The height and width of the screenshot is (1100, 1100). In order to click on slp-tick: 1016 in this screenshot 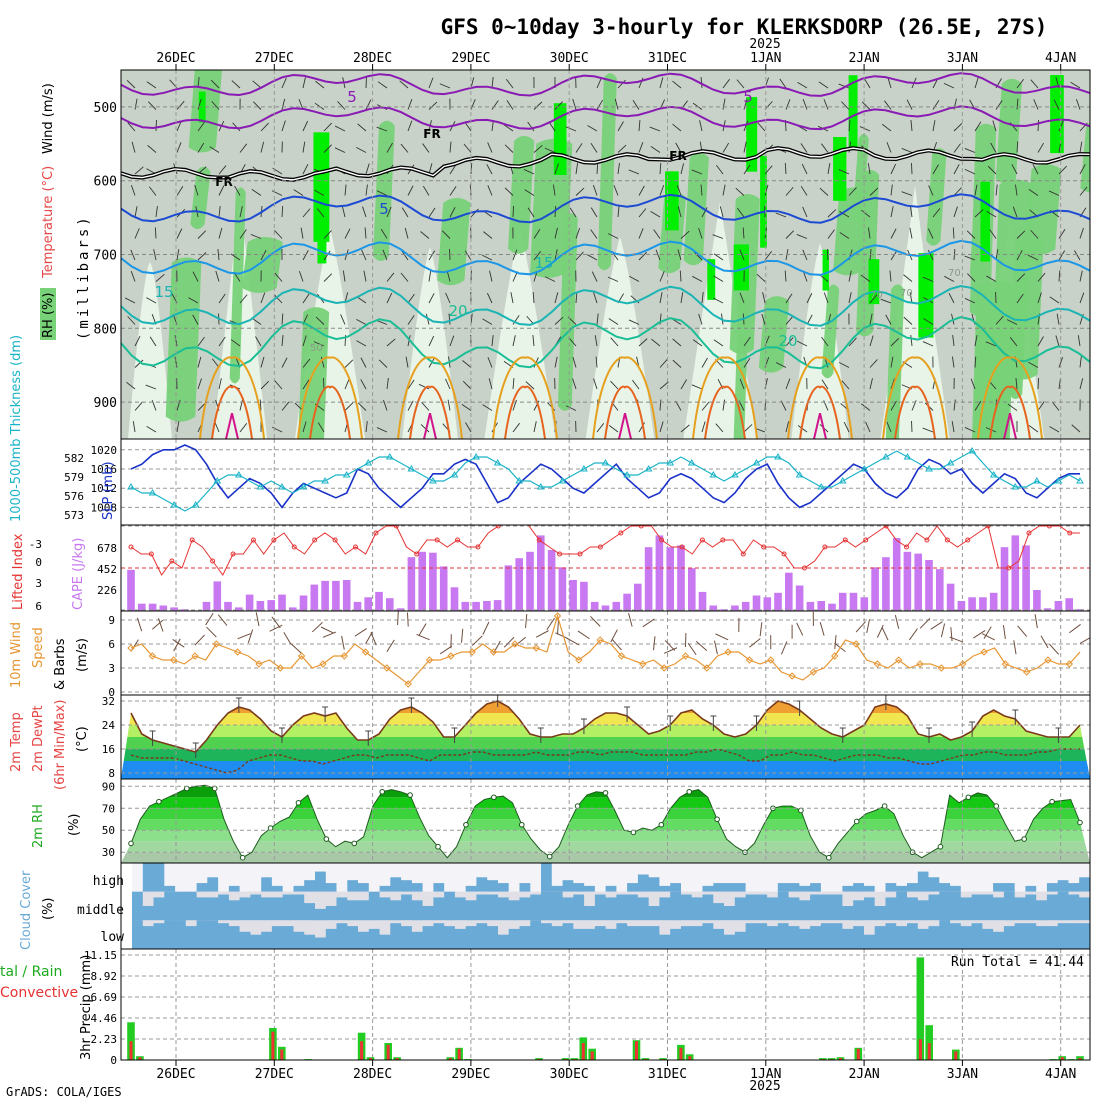, I will do `click(104, 469)`.